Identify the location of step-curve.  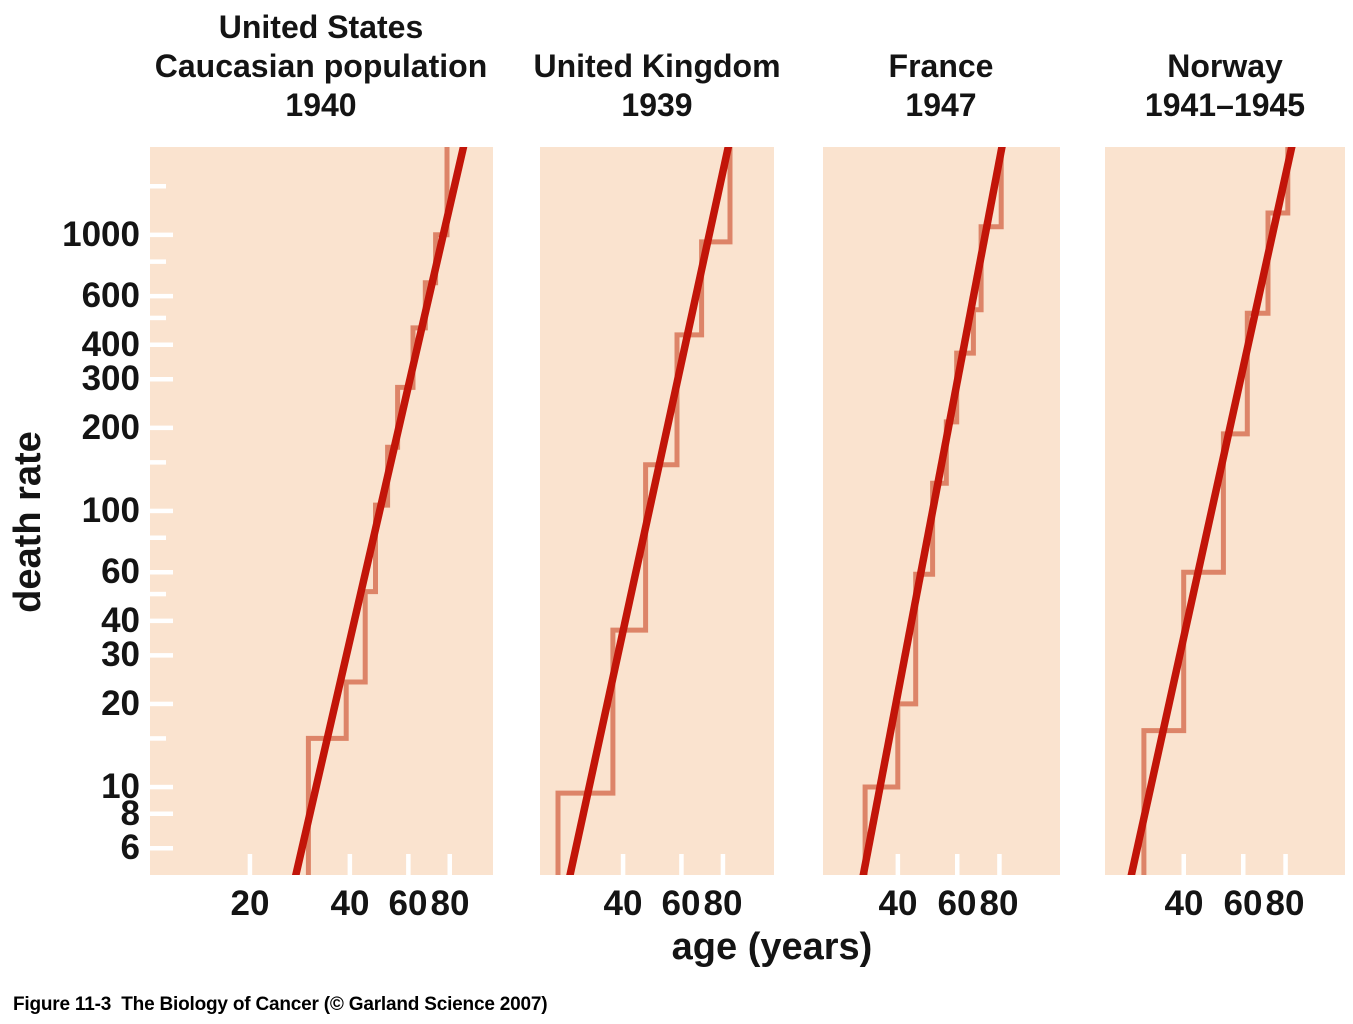
(1216, 511).